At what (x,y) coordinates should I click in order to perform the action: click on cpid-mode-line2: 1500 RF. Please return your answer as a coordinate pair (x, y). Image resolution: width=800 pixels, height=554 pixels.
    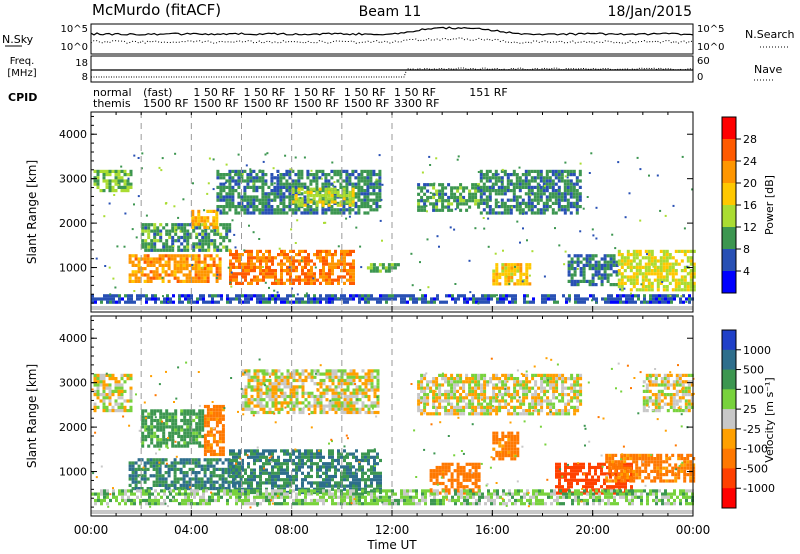
    Looking at the image, I should click on (316, 103).